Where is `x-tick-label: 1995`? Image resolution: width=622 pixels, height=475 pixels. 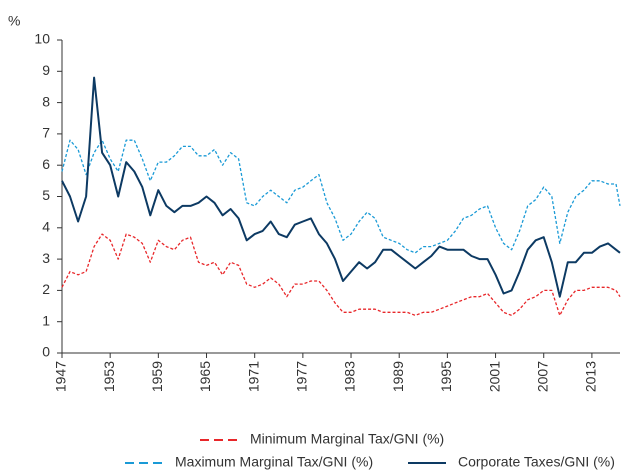 x-tick-label: 1995 is located at coordinates (446, 376).